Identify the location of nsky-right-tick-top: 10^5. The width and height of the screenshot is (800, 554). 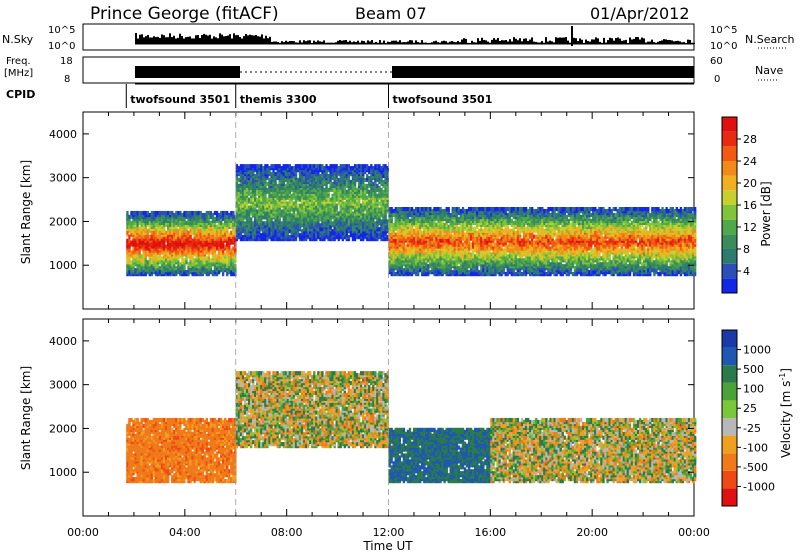
(723, 30).